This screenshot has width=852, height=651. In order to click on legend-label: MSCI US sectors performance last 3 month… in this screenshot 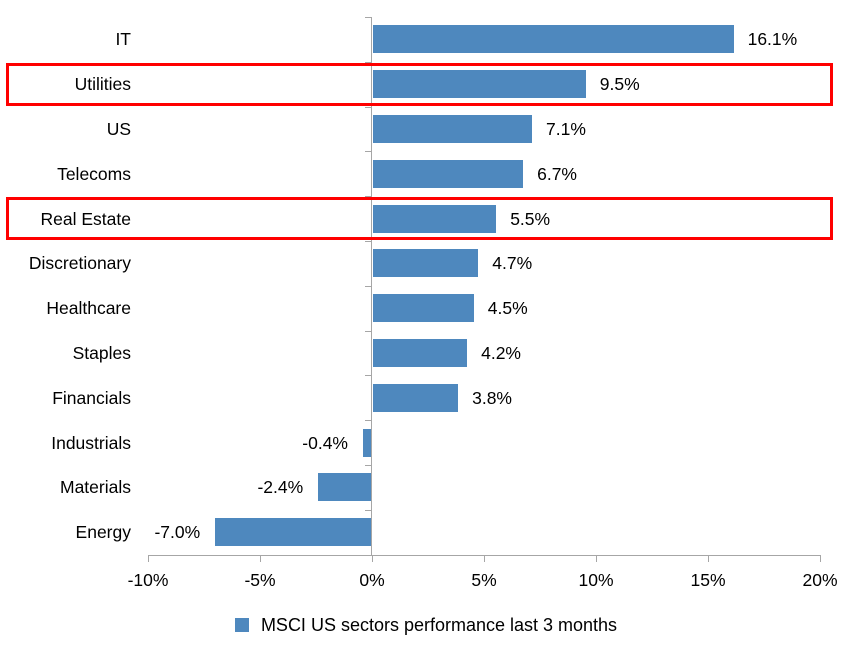, I will do `click(439, 624)`.